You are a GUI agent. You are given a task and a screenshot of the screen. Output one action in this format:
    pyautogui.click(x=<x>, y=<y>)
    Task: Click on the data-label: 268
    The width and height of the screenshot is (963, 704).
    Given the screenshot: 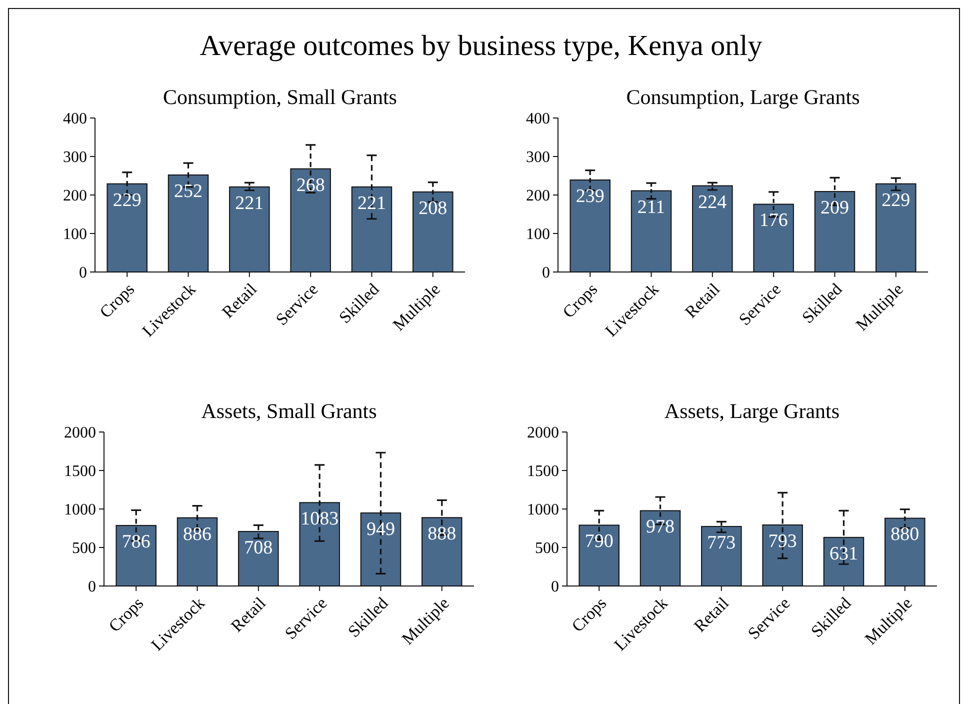 What is the action you would take?
    pyautogui.click(x=310, y=185)
    